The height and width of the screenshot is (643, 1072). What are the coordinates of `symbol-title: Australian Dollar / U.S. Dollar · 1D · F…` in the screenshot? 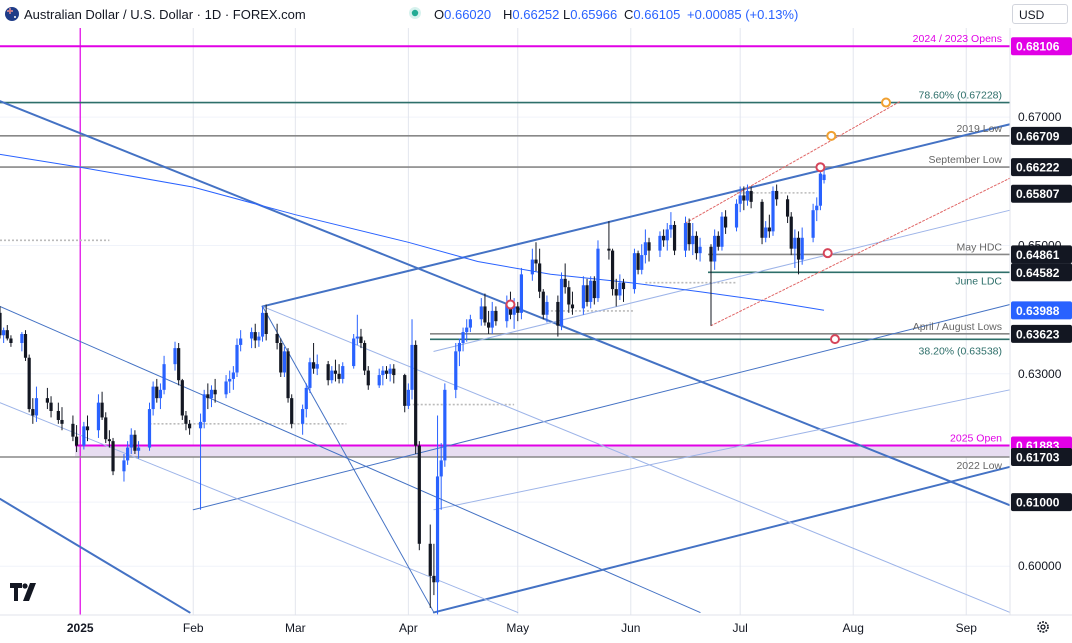 It's located at (165, 14).